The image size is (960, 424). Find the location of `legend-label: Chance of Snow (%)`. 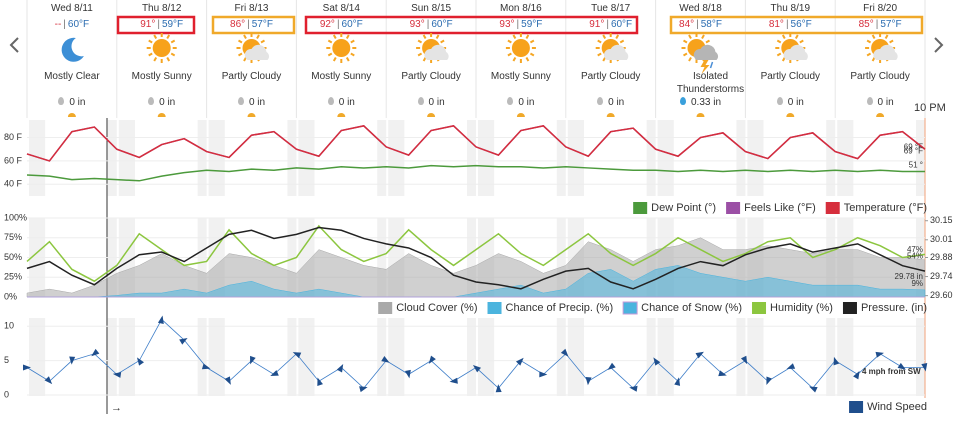

legend-label: Chance of Snow (%) is located at coordinates (691, 308).